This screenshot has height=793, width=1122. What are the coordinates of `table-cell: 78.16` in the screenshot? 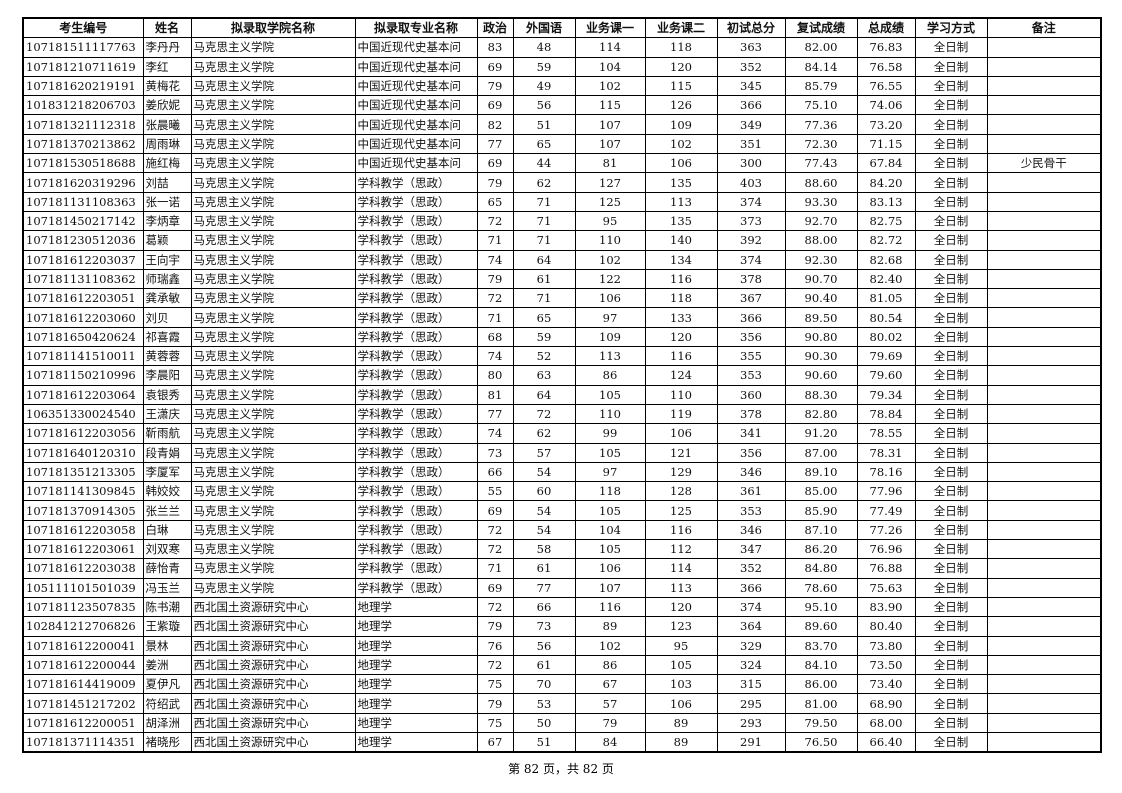 It's located at (886, 472).